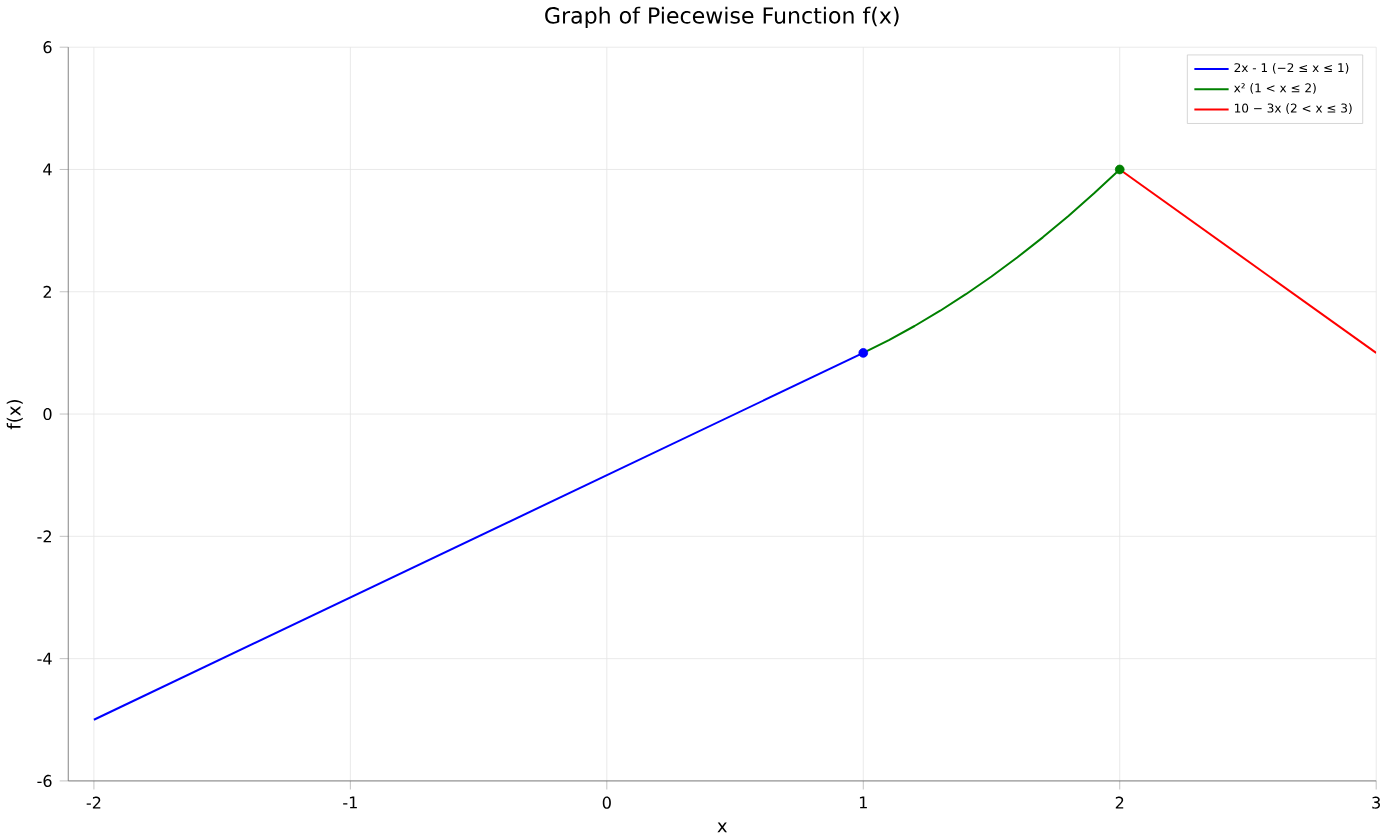  Describe the element at coordinates (14, 415) in the screenshot. I see `y-axis-title: f(x)` at that location.